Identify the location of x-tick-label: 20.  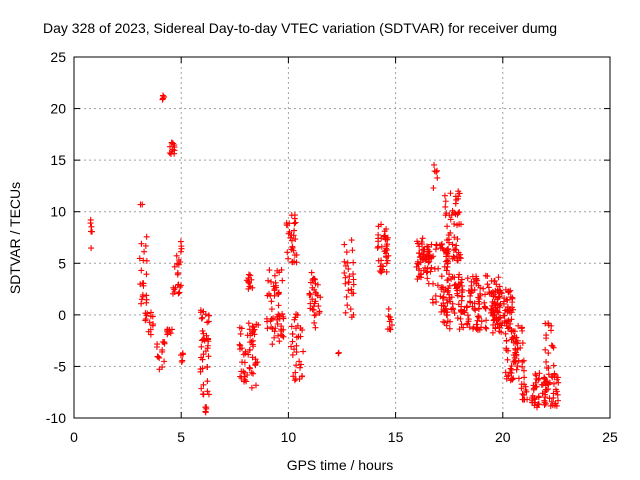
(503, 437).